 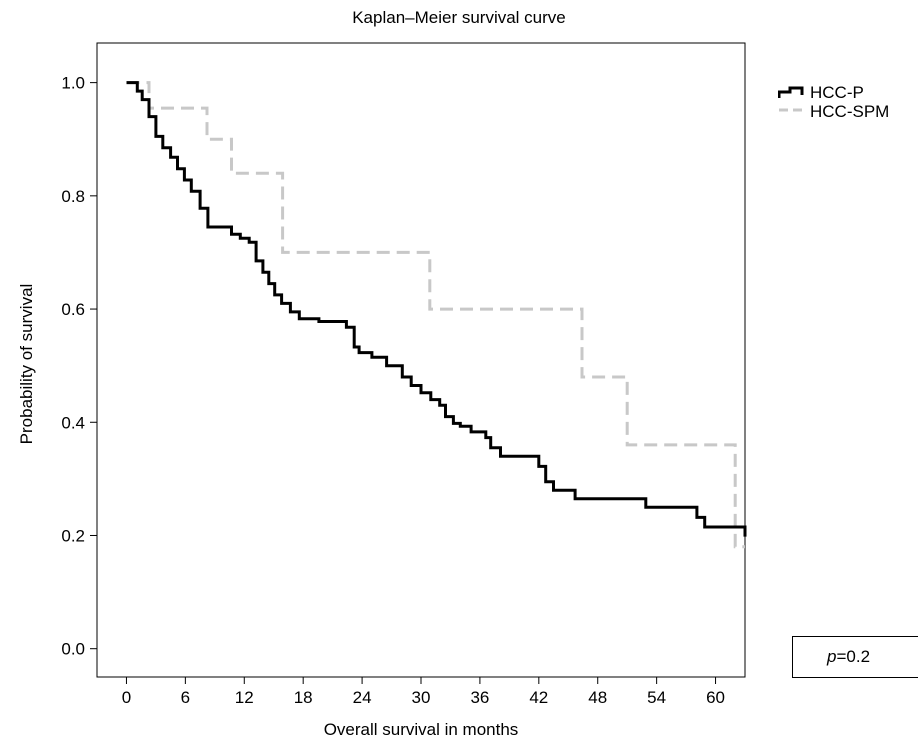 What do you see at coordinates (73, 309) in the screenshot?
I see `y-tick-label: 0.6` at bounding box center [73, 309].